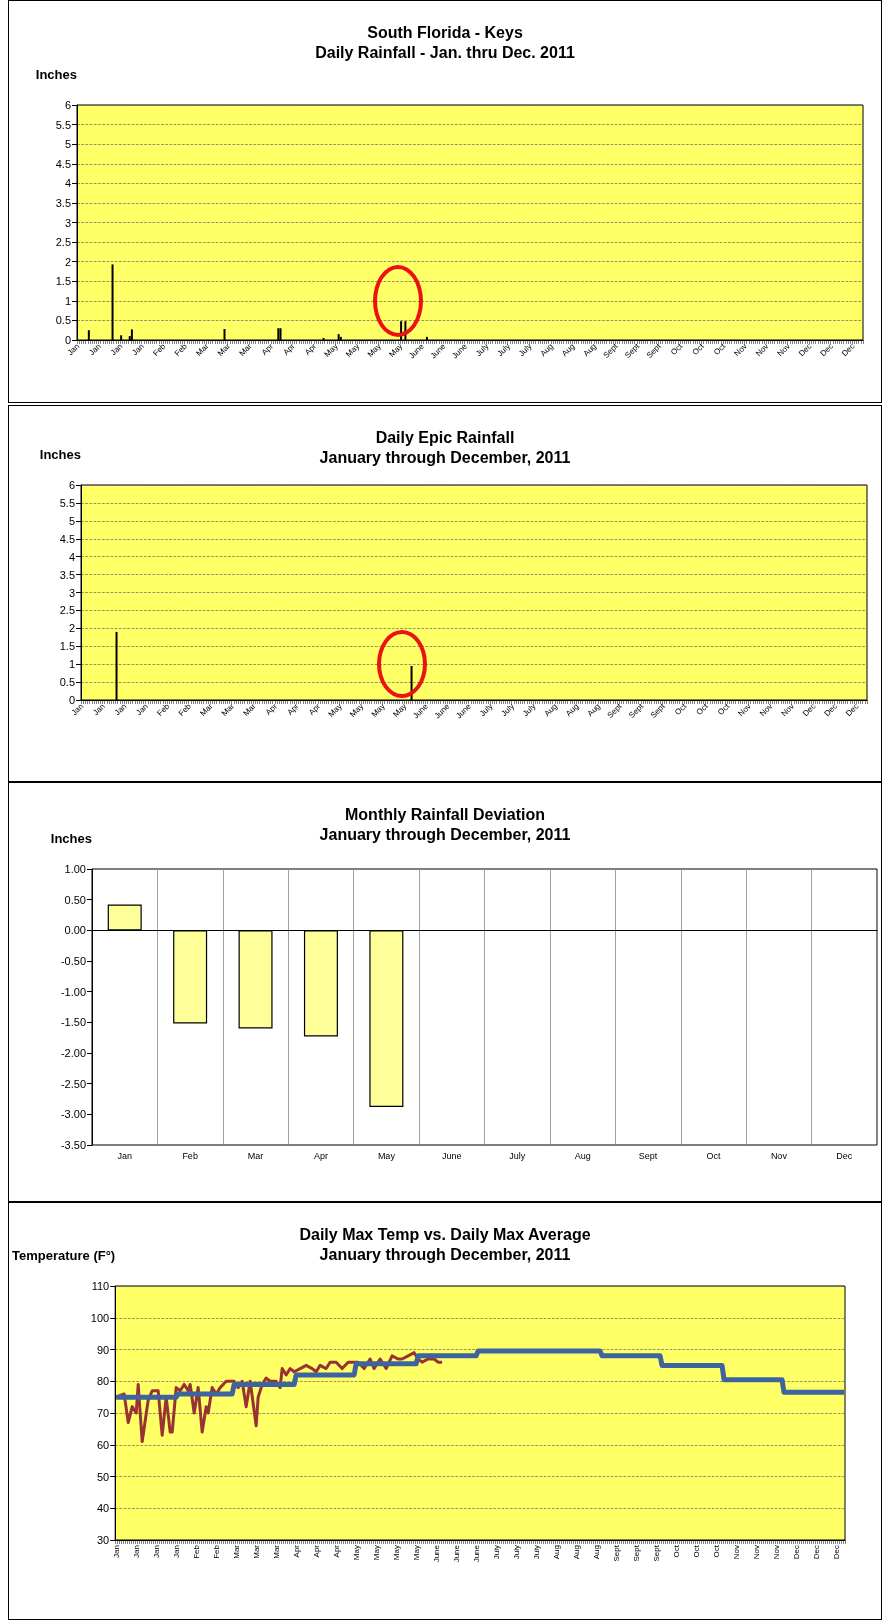 The height and width of the screenshot is (1620, 892). What do you see at coordinates (103, 1476) in the screenshot?
I see `y-tick-label: 50` at bounding box center [103, 1476].